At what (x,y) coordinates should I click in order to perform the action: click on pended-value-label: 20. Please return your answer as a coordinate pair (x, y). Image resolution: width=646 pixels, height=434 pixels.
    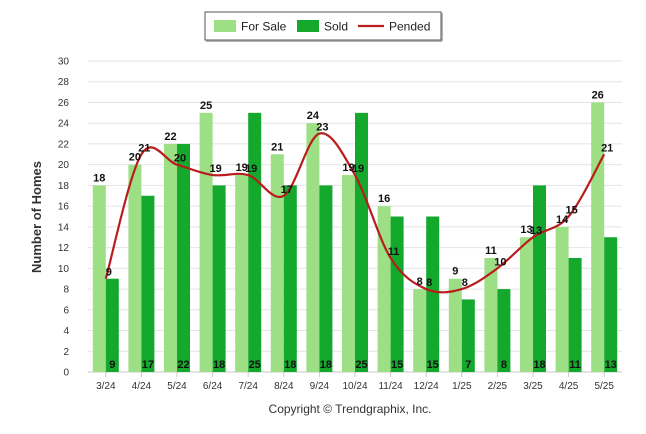
    Looking at the image, I should click on (180, 159).